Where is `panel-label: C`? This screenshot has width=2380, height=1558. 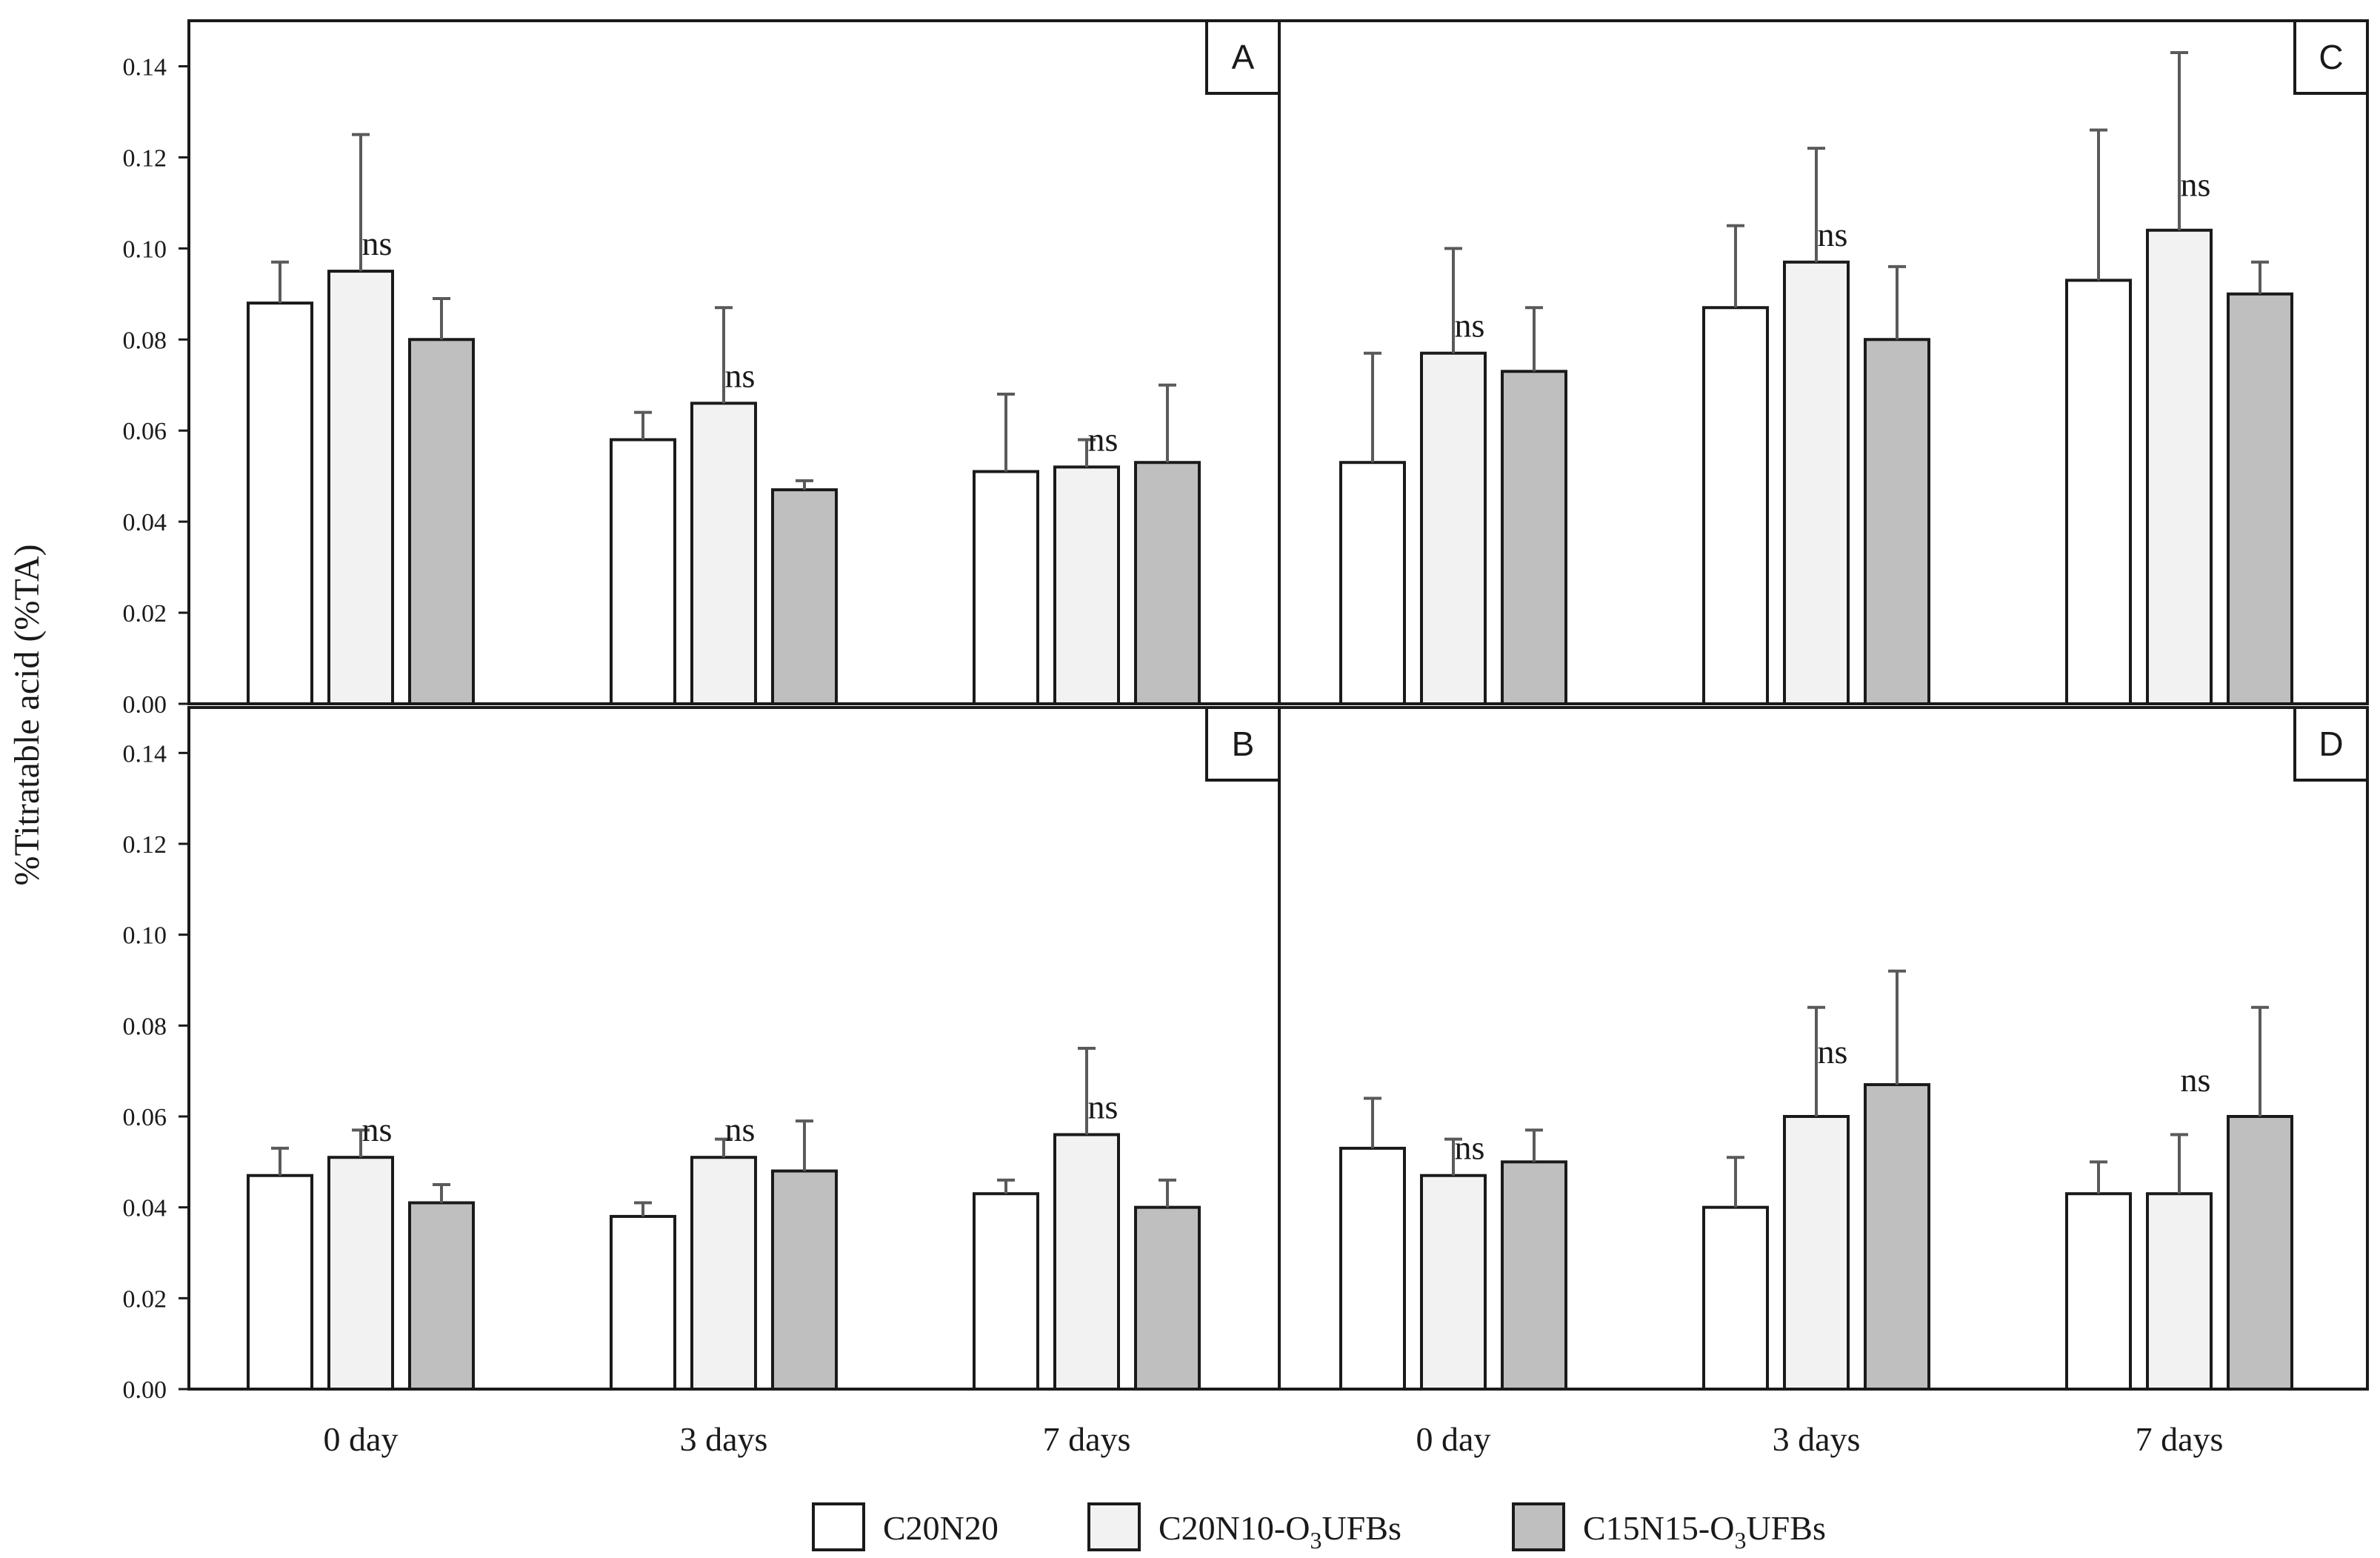
panel-label: C is located at coordinates (2331, 57).